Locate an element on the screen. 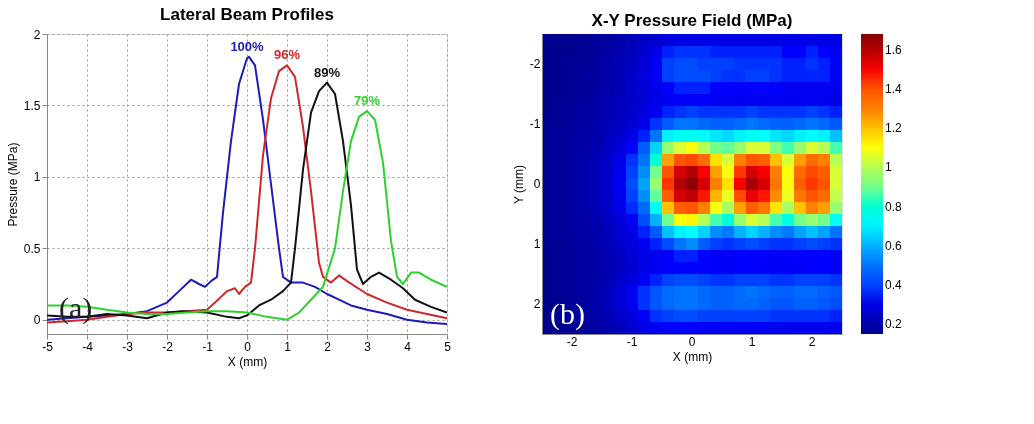 The width and height of the screenshot is (1034, 424). x-tick-label: 5 is located at coordinates (448, 346).